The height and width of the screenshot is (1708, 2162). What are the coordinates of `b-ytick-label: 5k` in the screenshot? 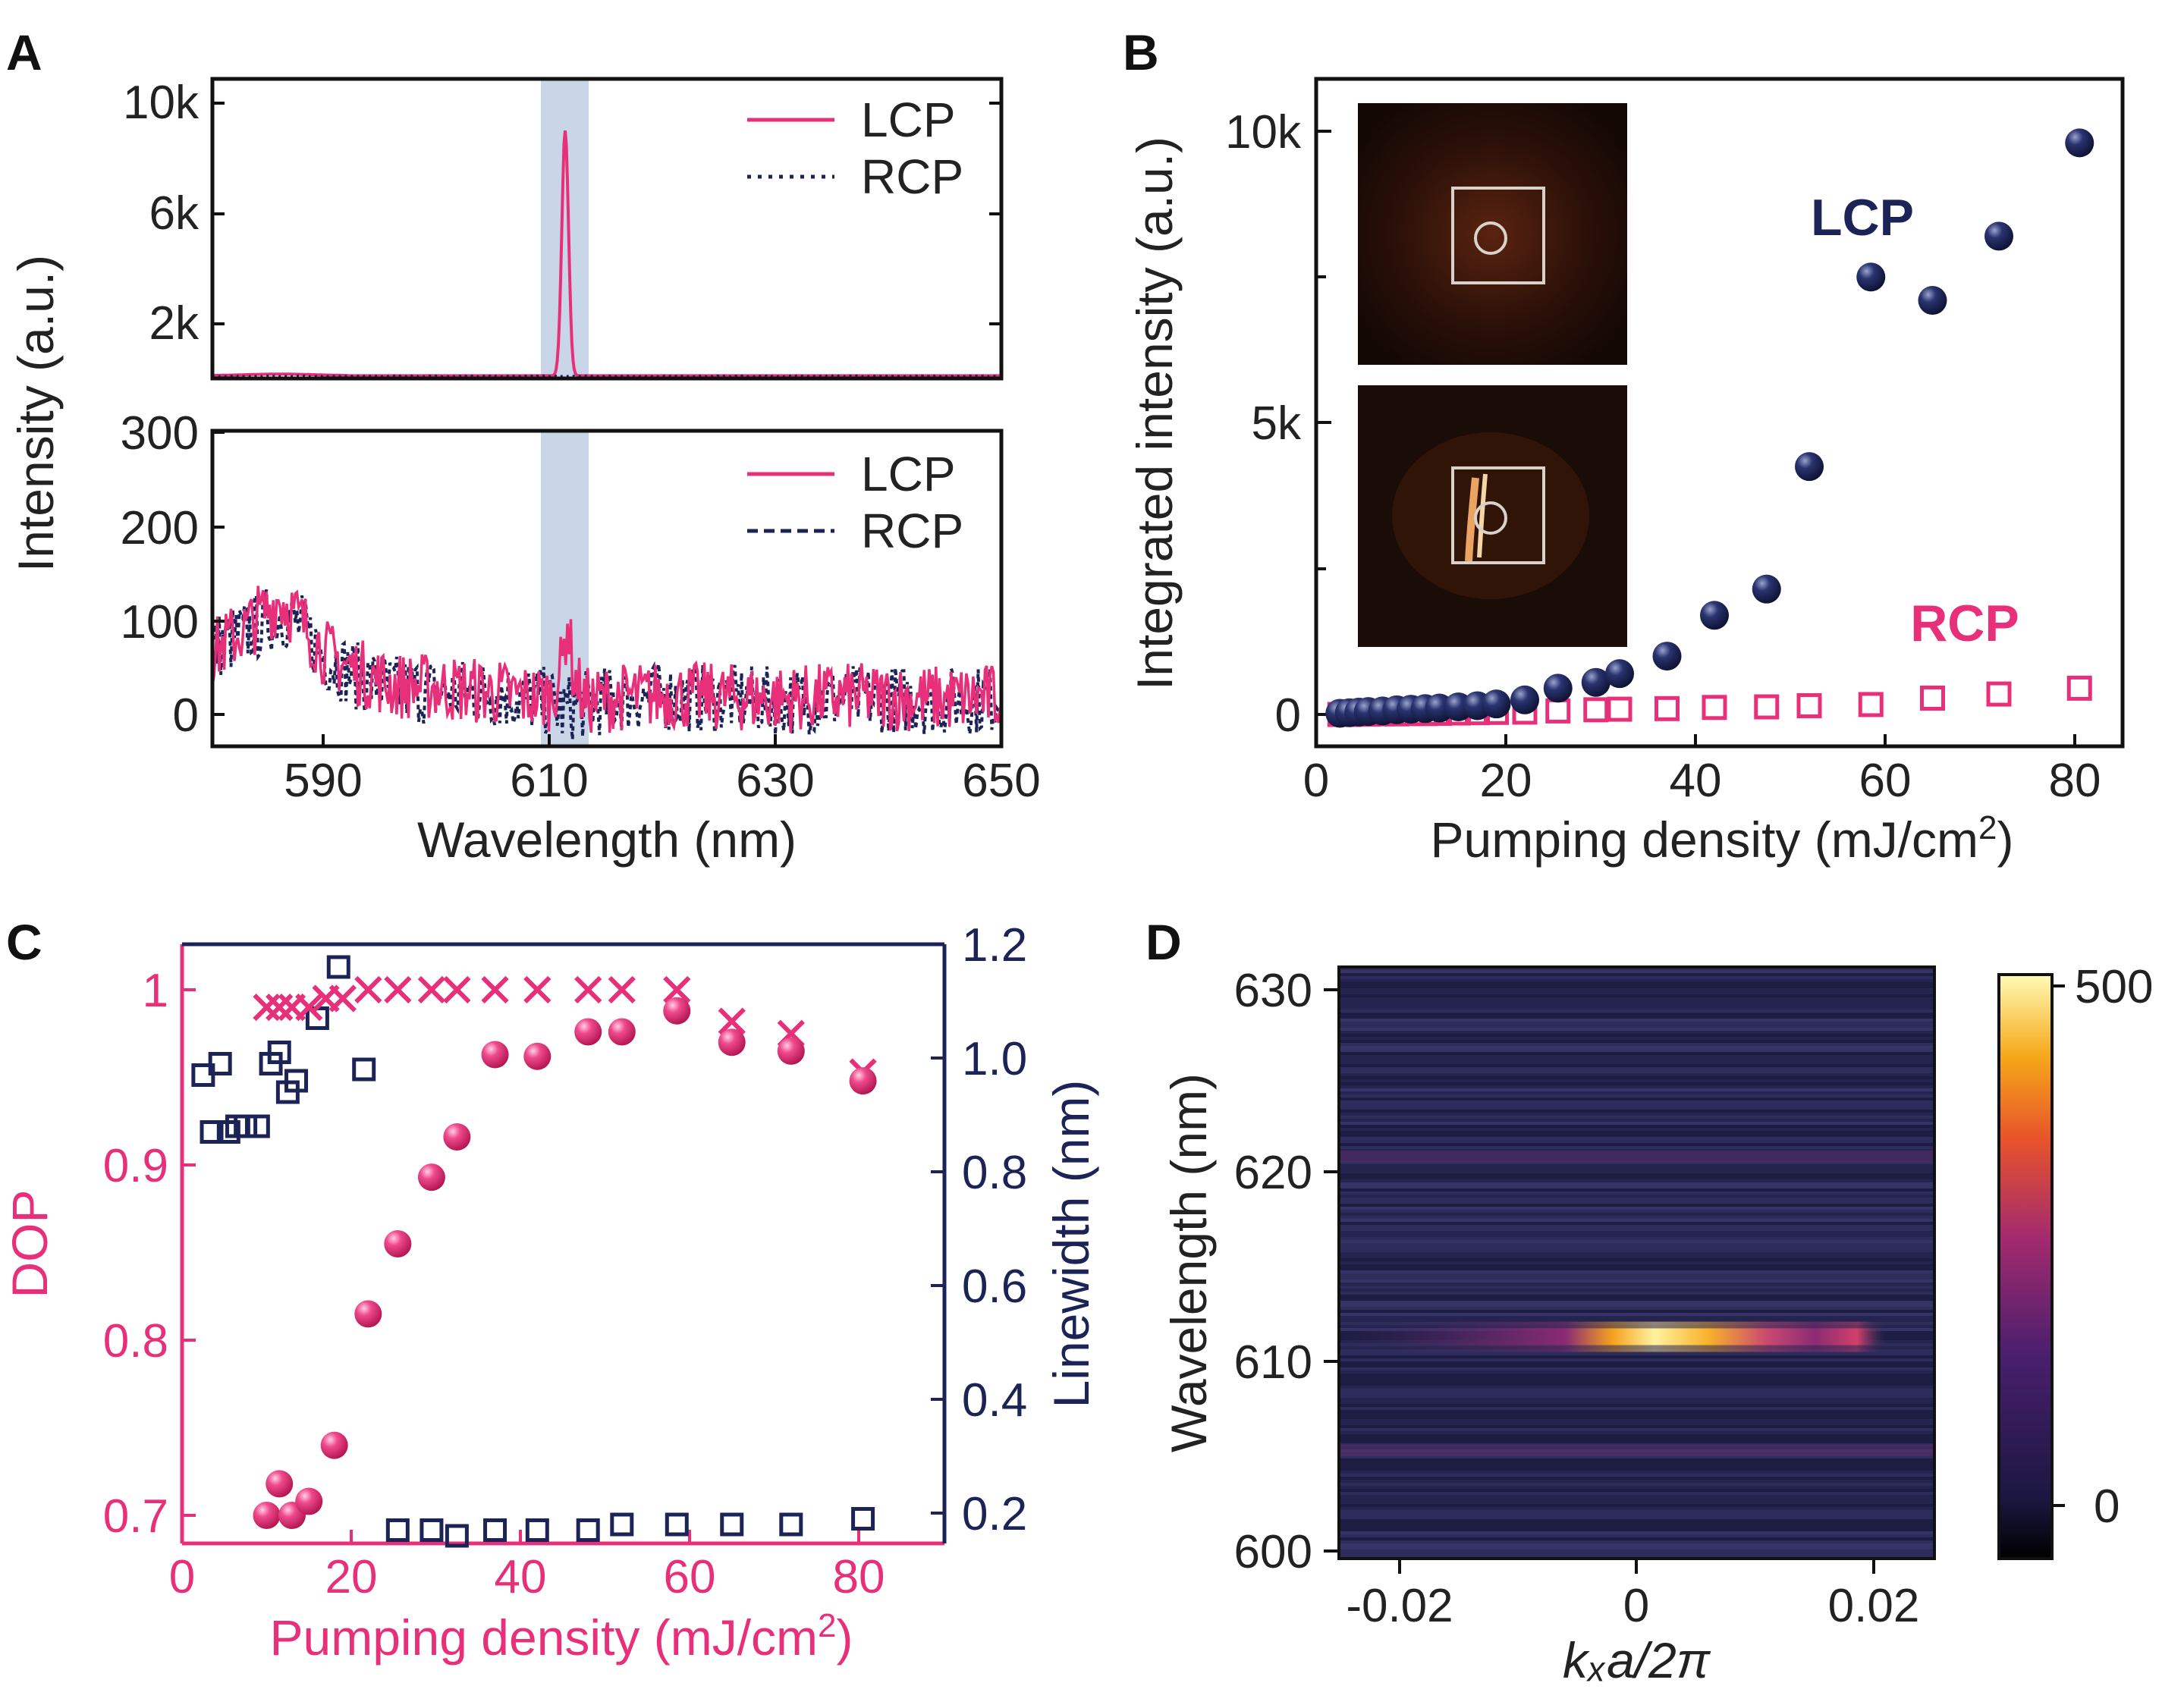 It's located at (1277, 423).